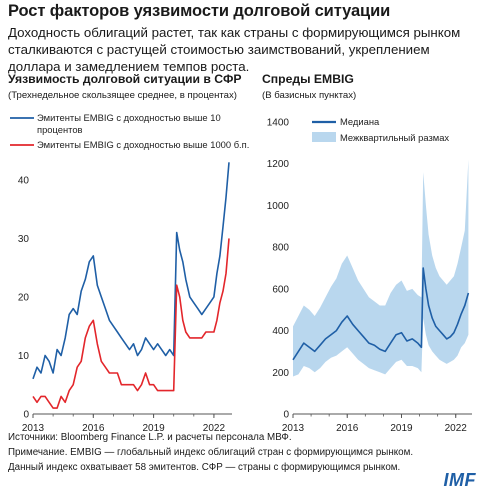  Describe the element at coordinates (309, 95) in the screenshot. I see `right-chart-subtitle: (В базисных пунктах)` at that location.